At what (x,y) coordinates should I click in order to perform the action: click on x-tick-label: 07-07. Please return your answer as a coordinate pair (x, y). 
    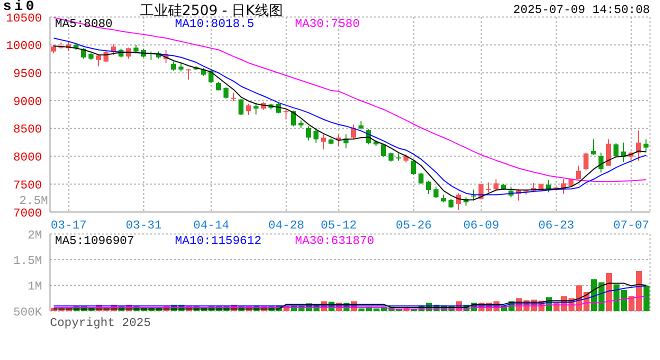
    Looking at the image, I should click on (631, 225).